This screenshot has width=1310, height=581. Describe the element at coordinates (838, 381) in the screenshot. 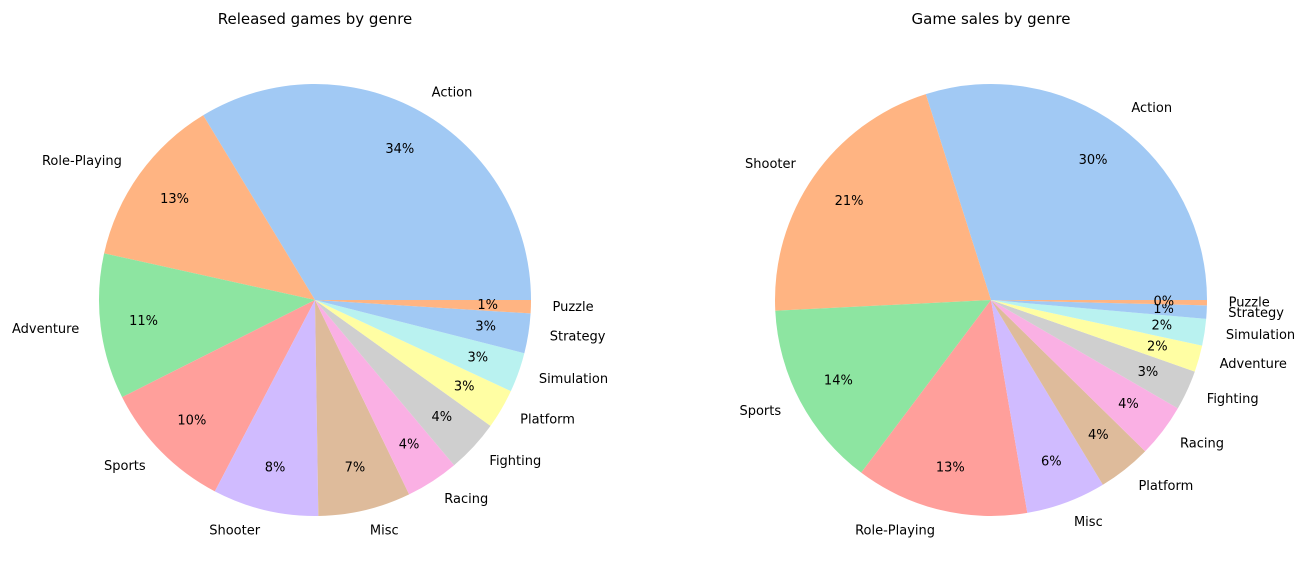

I see `pct-label-sports: 14%` at that location.